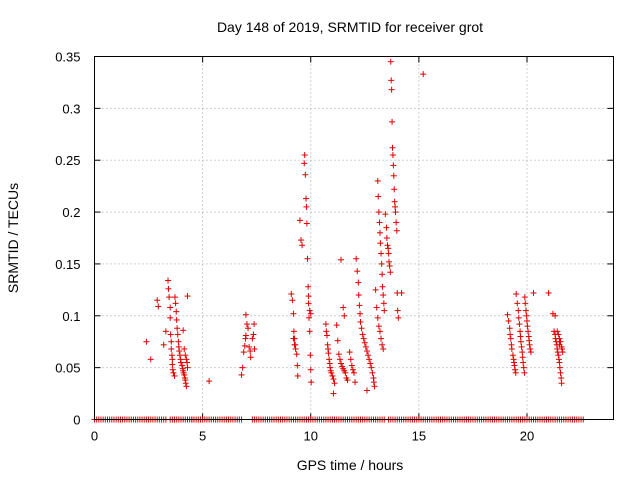 Image resolution: width=640 pixels, height=480 pixels. Describe the element at coordinates (67, 160) in the screenshot. I see `y-tick-label: 0.25` at that location.